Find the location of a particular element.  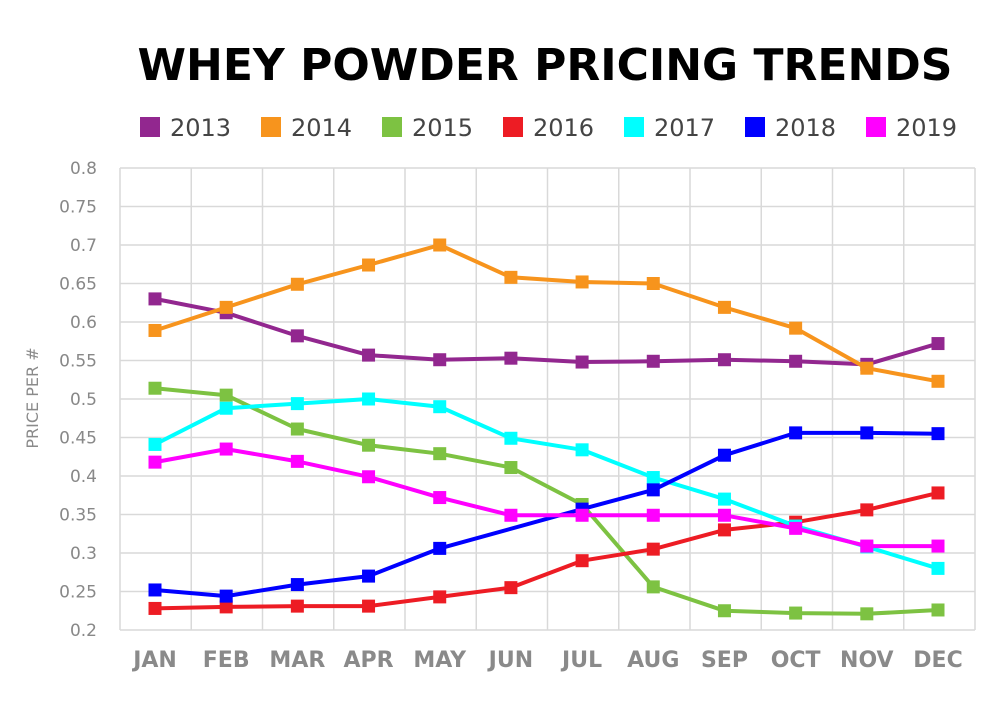

data-point-2017-JAN is located at coordinates (155, 444).